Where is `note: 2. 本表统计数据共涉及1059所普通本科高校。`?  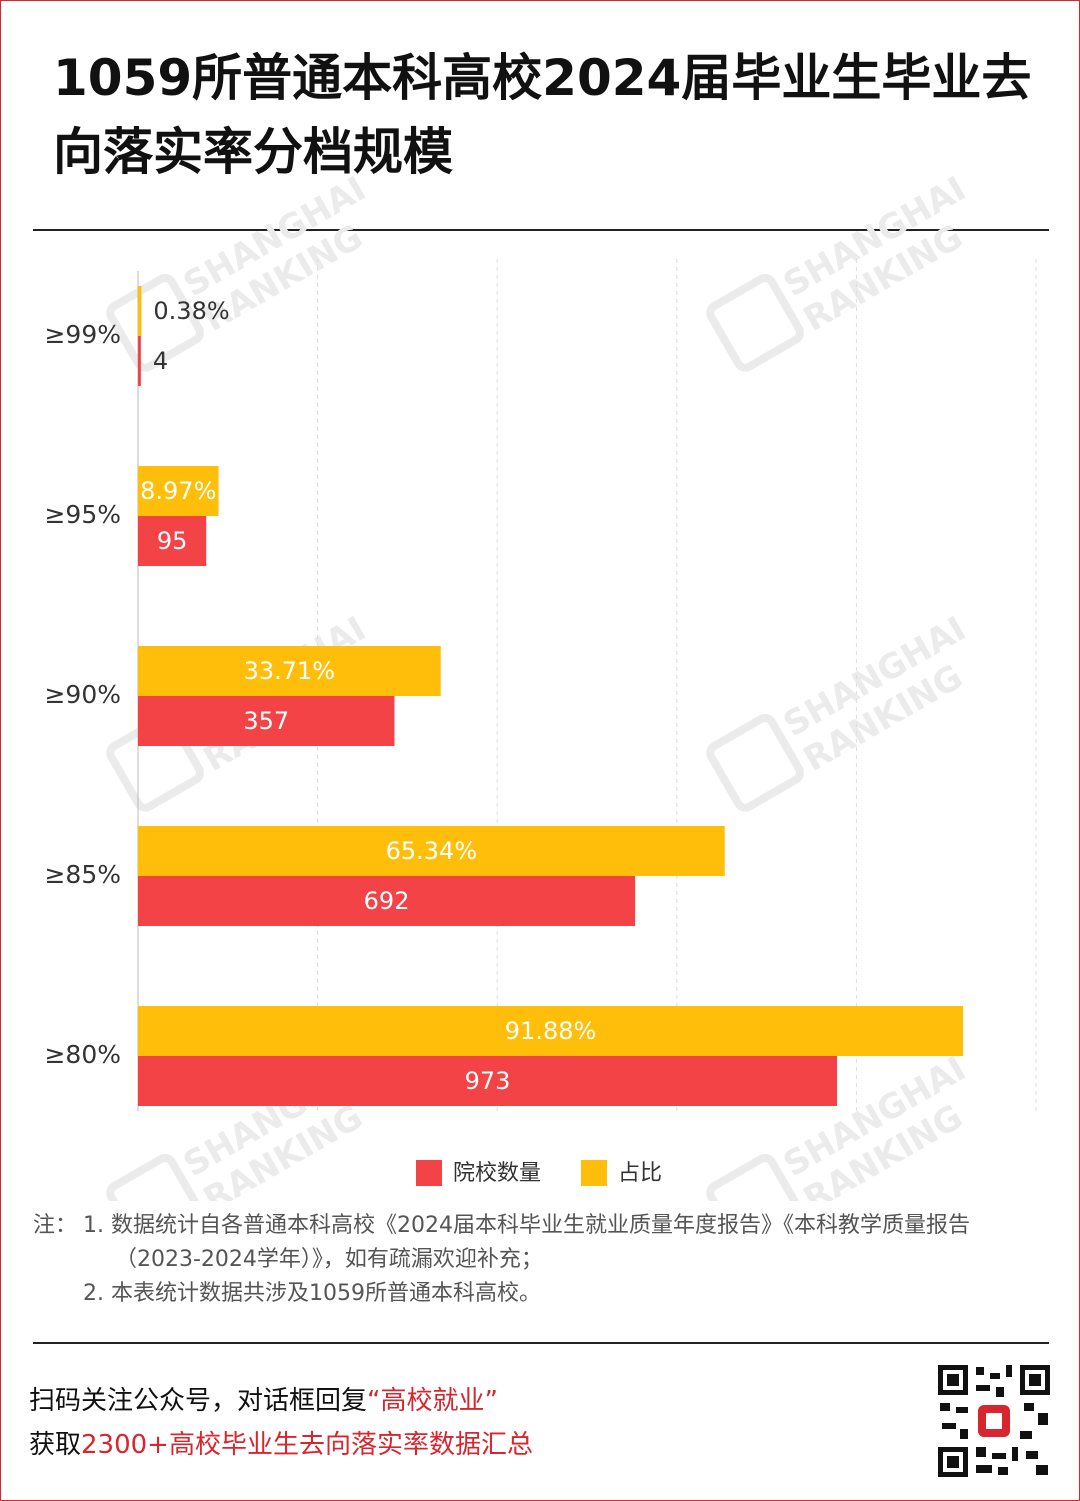
note: 2. 本表统计数据共涉及1059所普通本科高校。 is located at coordinates (312, 1293).